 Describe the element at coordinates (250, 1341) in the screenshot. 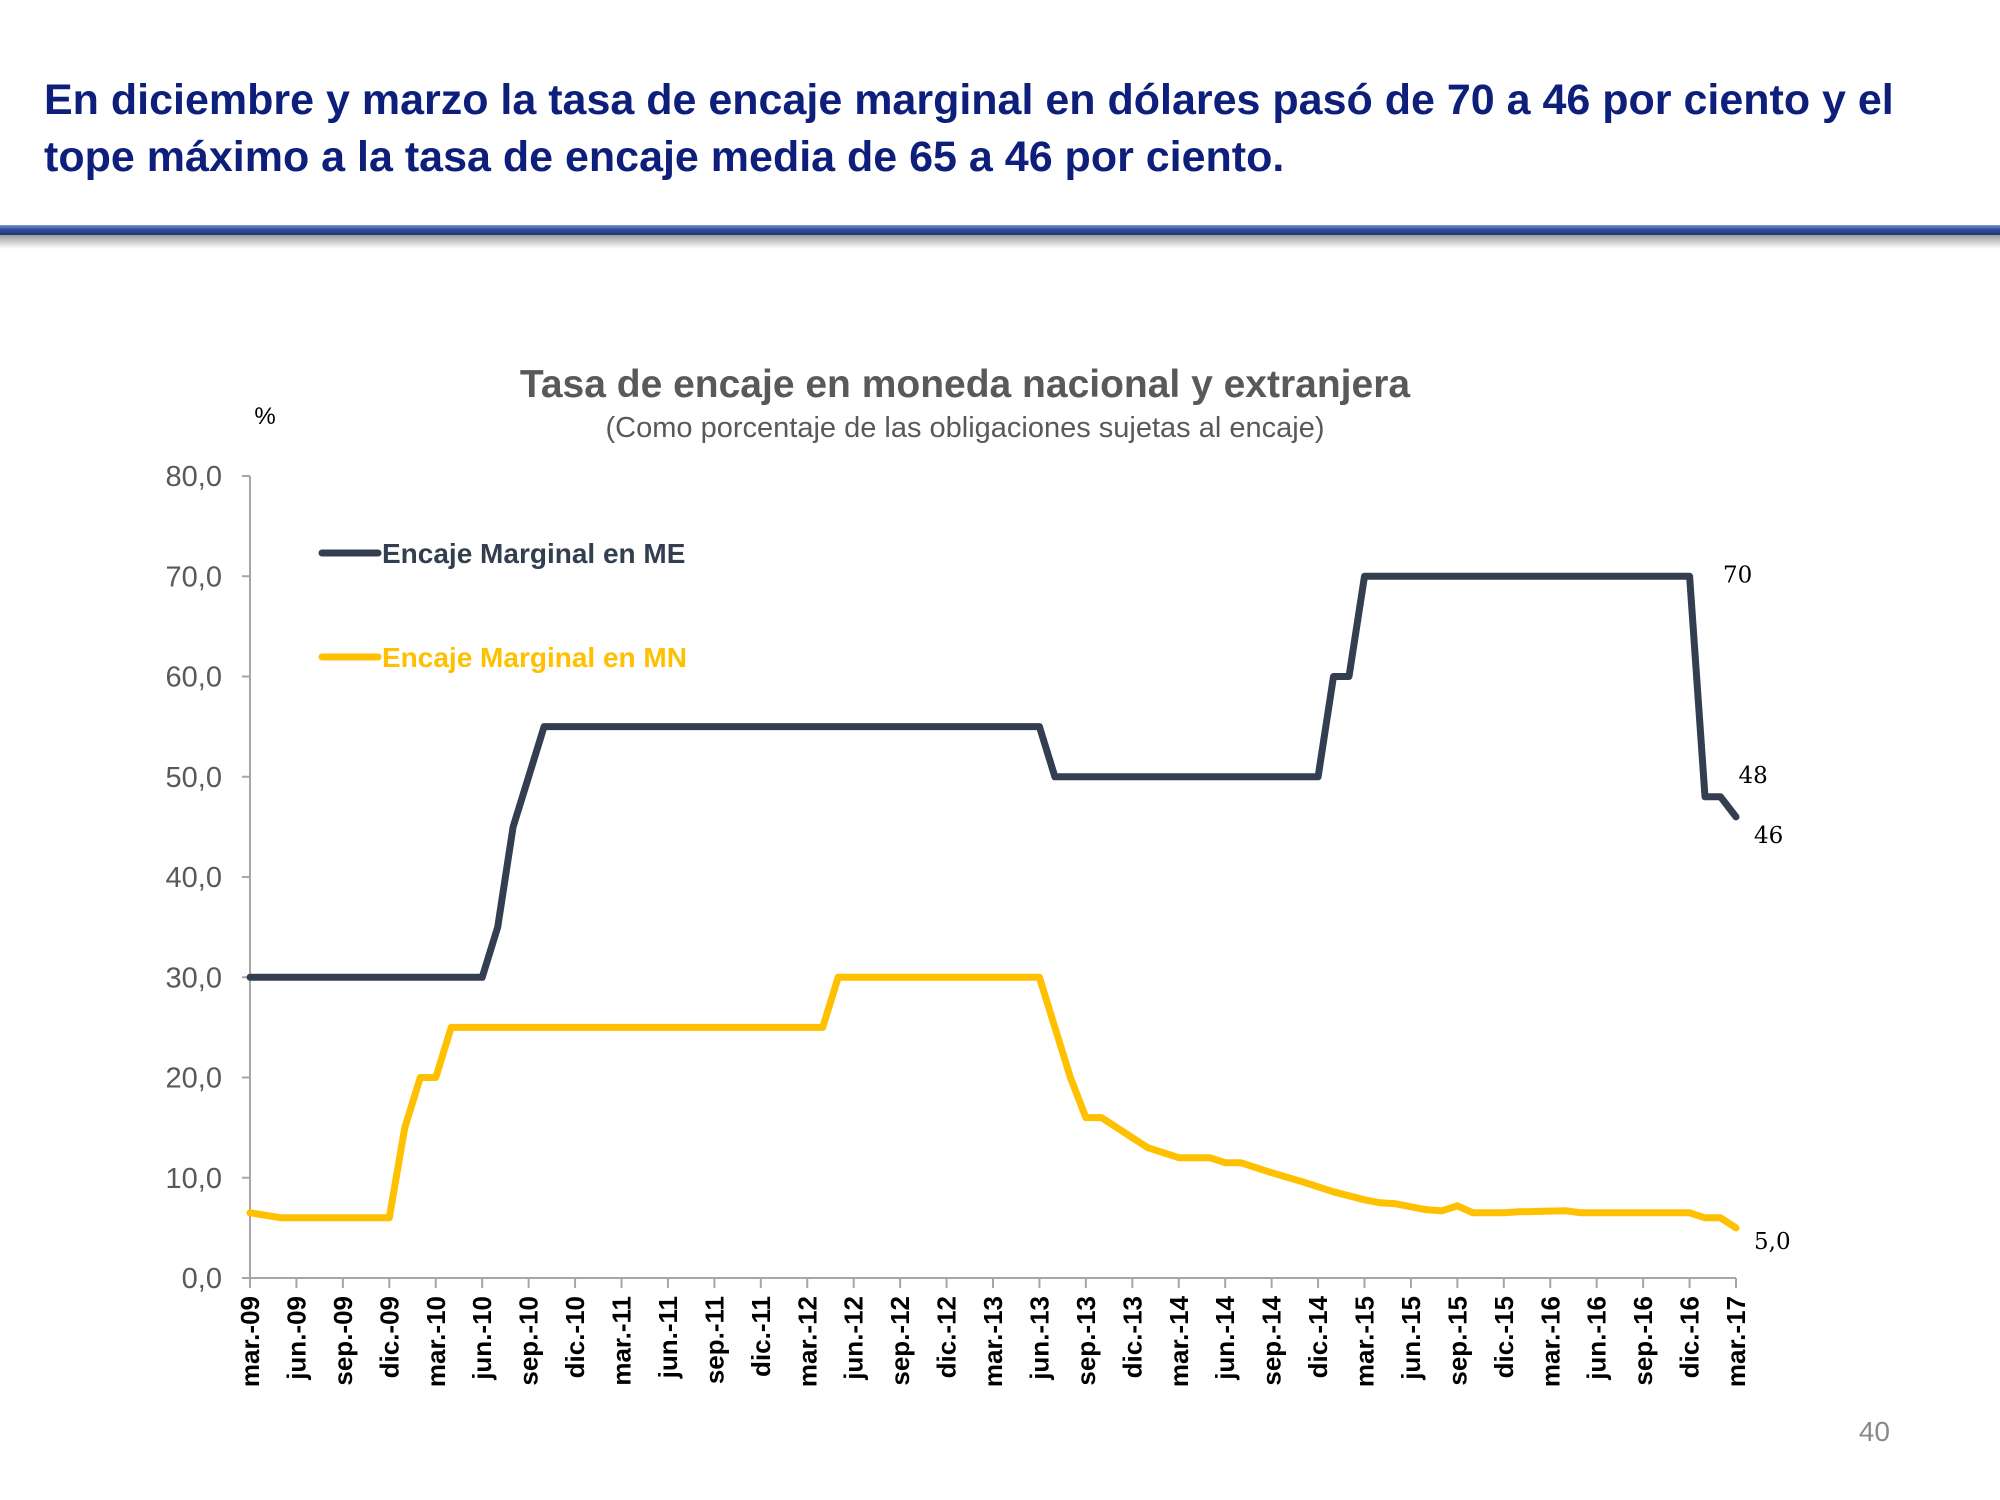

I see `x-tick-label: mar.-09` at that location.